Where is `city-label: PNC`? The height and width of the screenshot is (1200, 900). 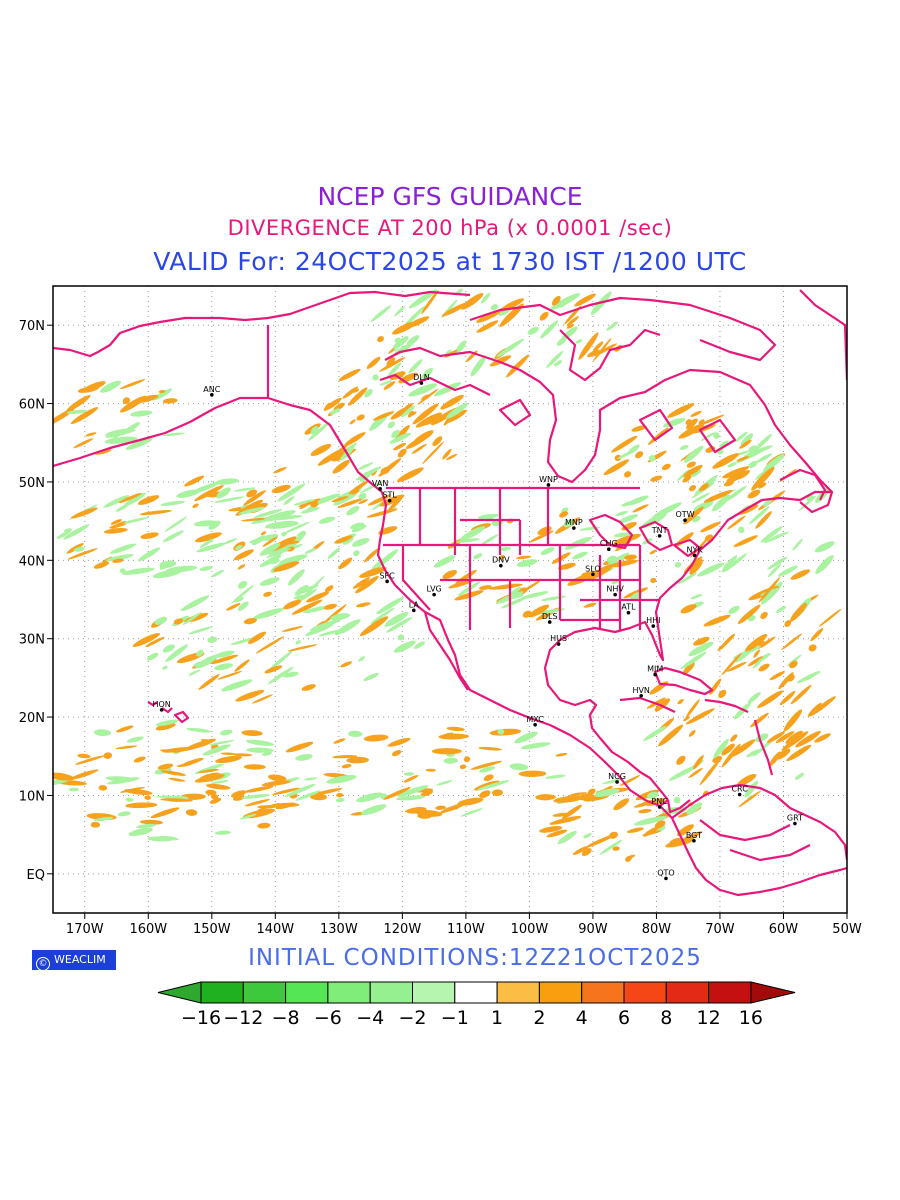
city-label: PNC is located at coordinates (659, 801).